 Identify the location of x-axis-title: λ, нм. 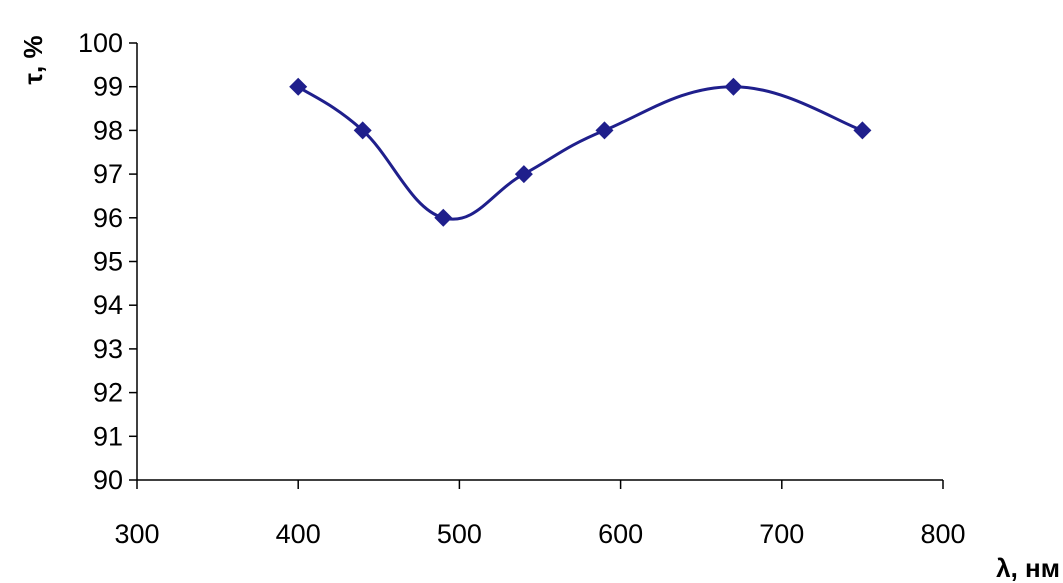
(1028, 568).